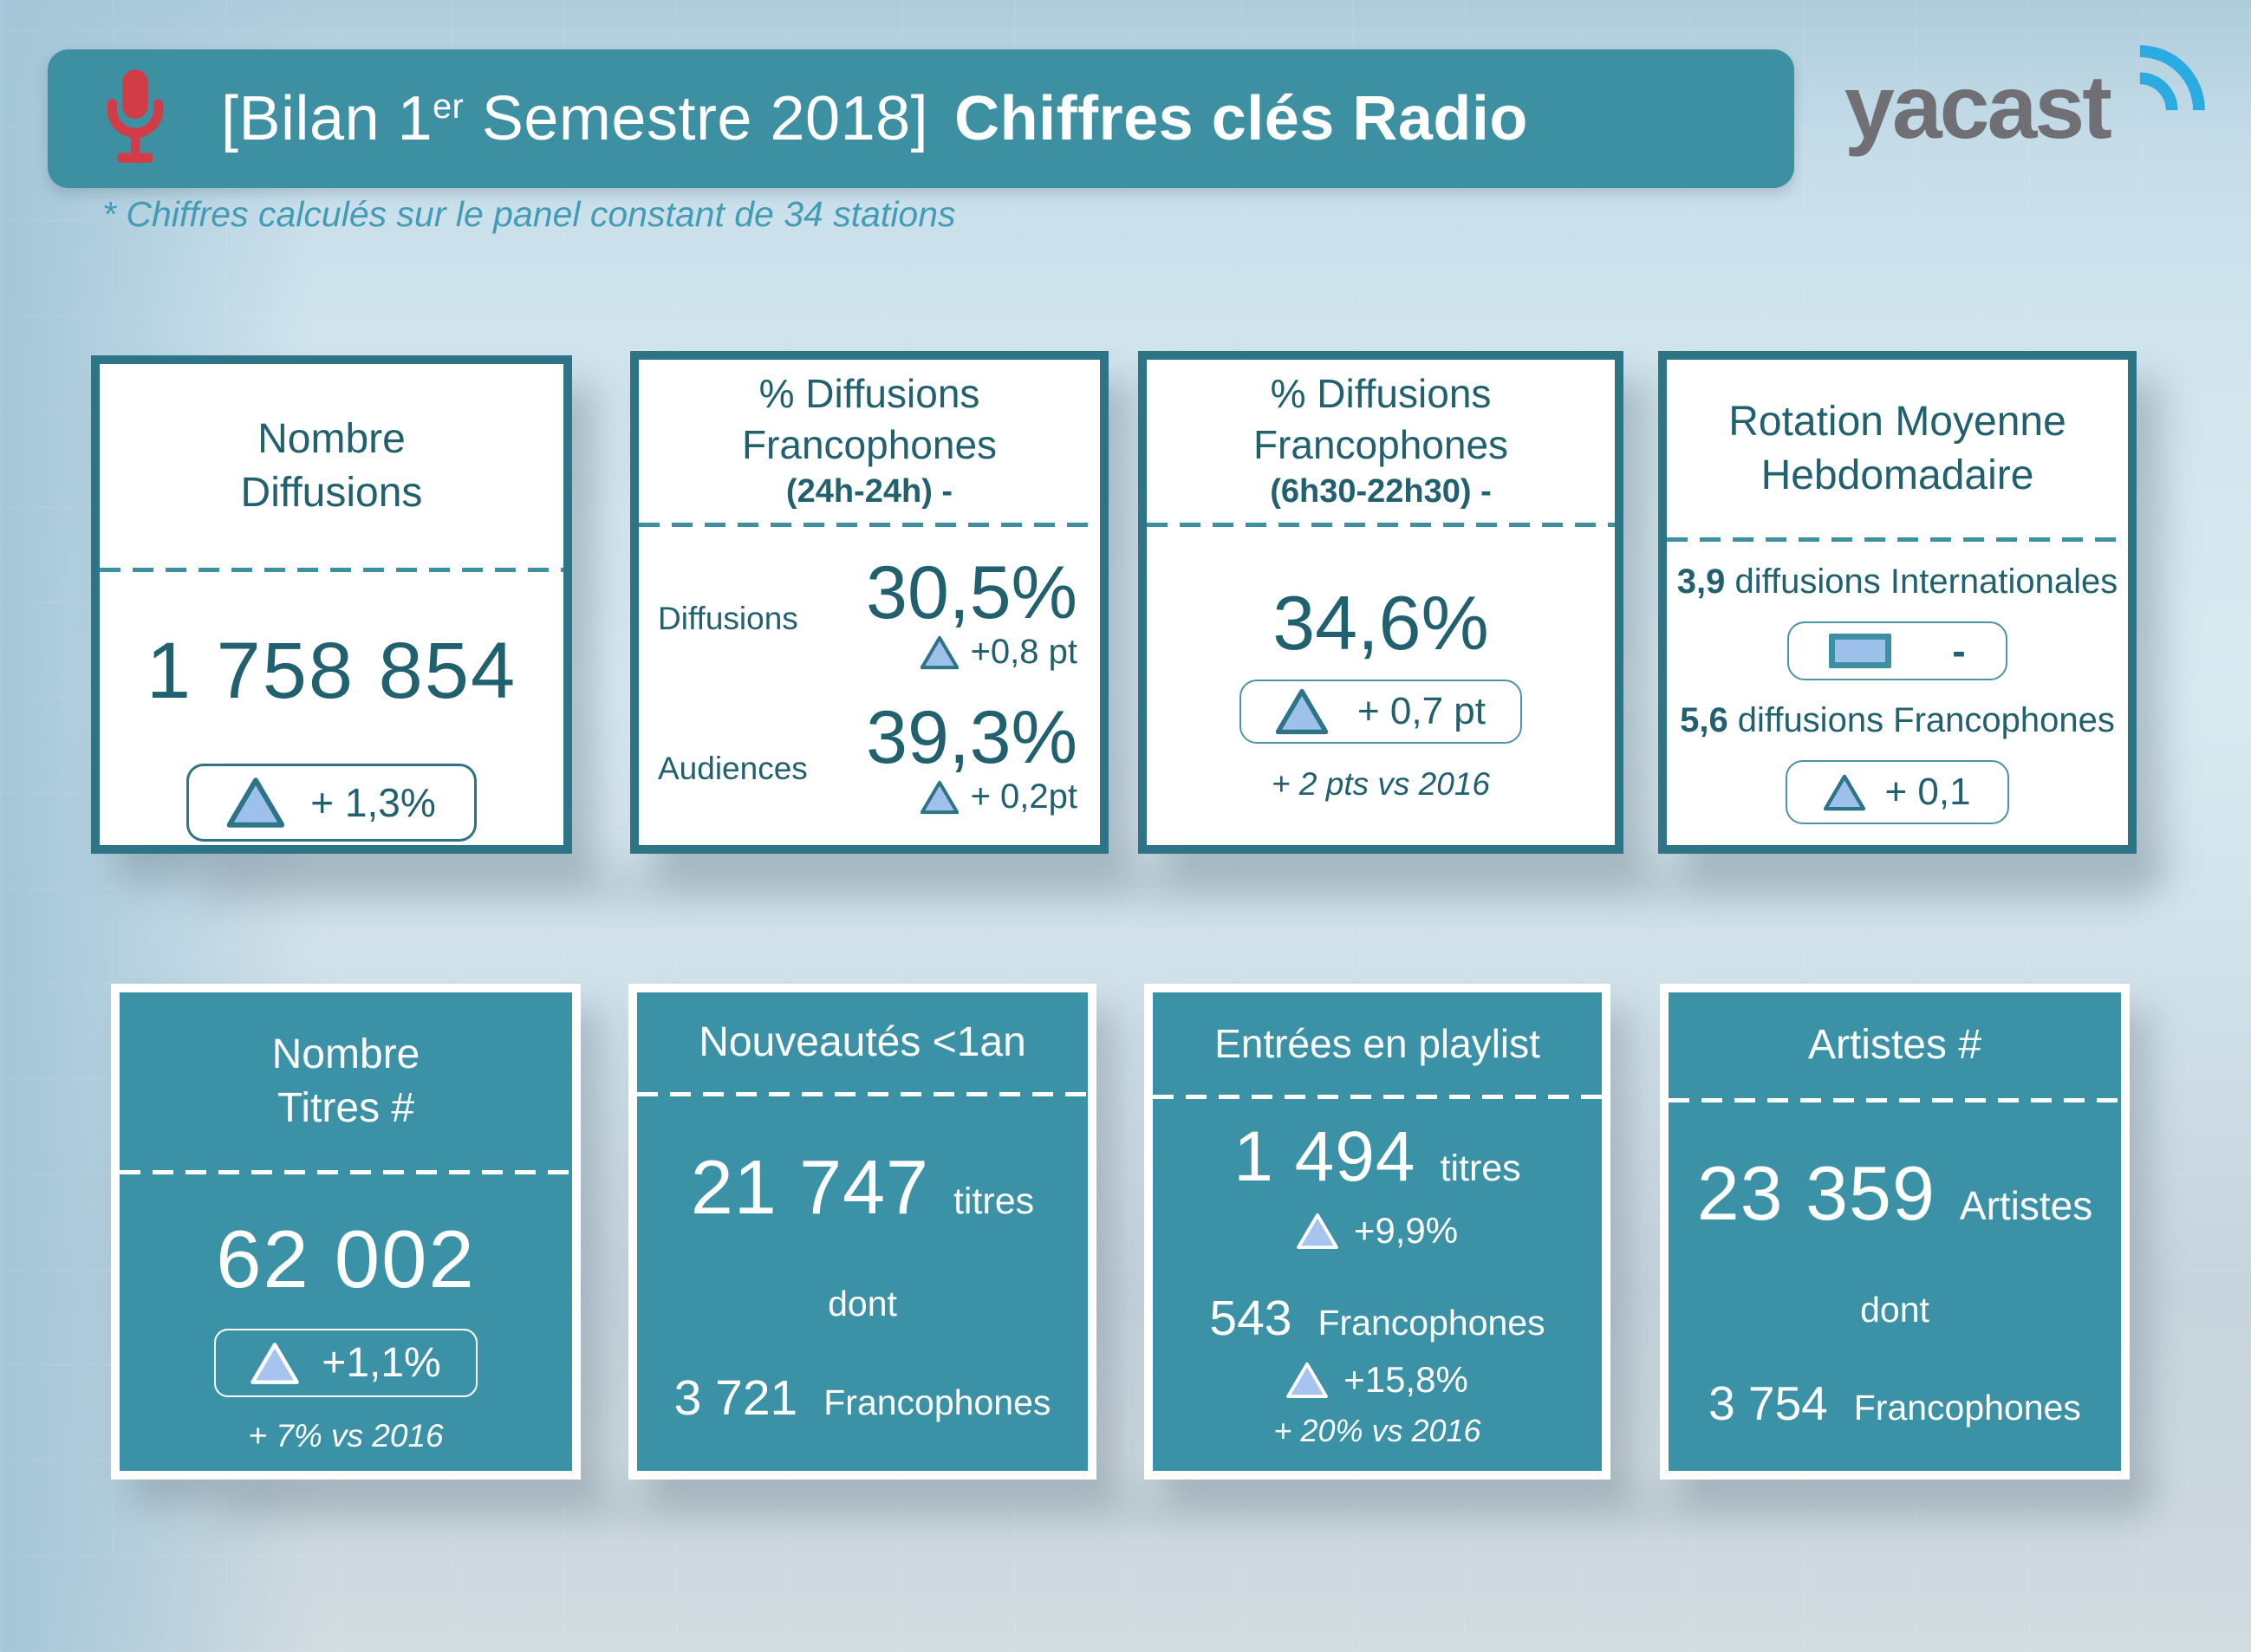 The width and height of the screenshot is (2251, 1652). I want to click on row-audiences: Audiences 39,3% + 0,2pt, so click(869, 756).